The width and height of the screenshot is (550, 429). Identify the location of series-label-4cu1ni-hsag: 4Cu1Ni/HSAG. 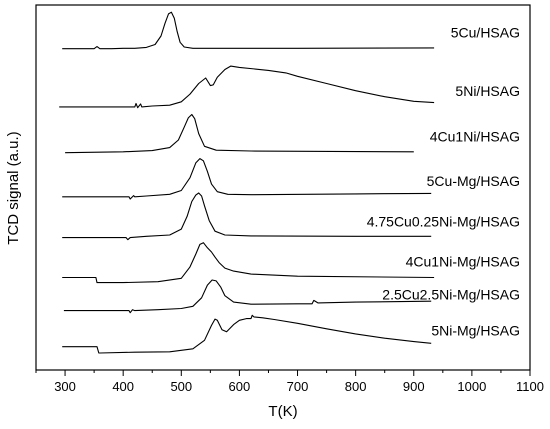
(475, 137).